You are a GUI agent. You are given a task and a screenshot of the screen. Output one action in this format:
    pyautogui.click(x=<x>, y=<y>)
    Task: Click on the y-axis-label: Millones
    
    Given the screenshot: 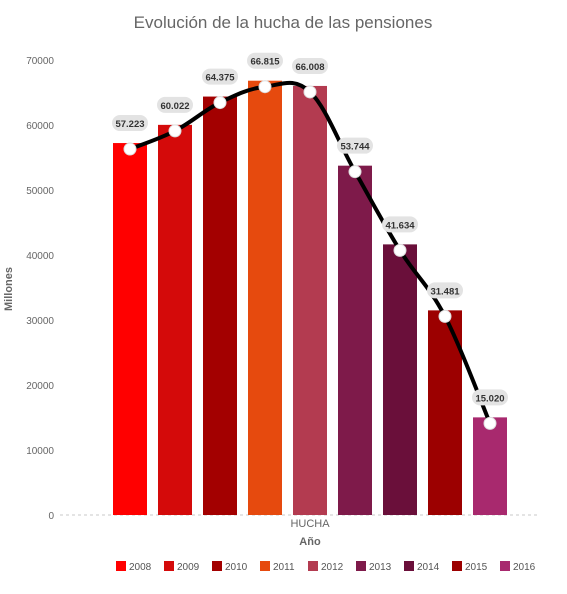 What is the action you would take?
    pyautogui.click(x=9, y=289)
    